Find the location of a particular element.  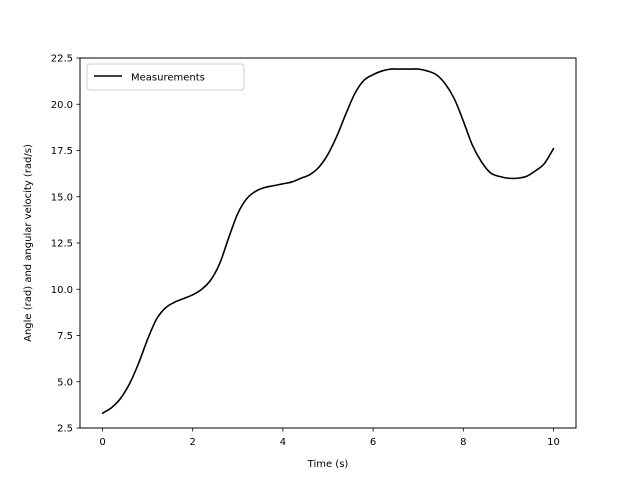

legend-label: Measurements is located at coordinates (168, 78).